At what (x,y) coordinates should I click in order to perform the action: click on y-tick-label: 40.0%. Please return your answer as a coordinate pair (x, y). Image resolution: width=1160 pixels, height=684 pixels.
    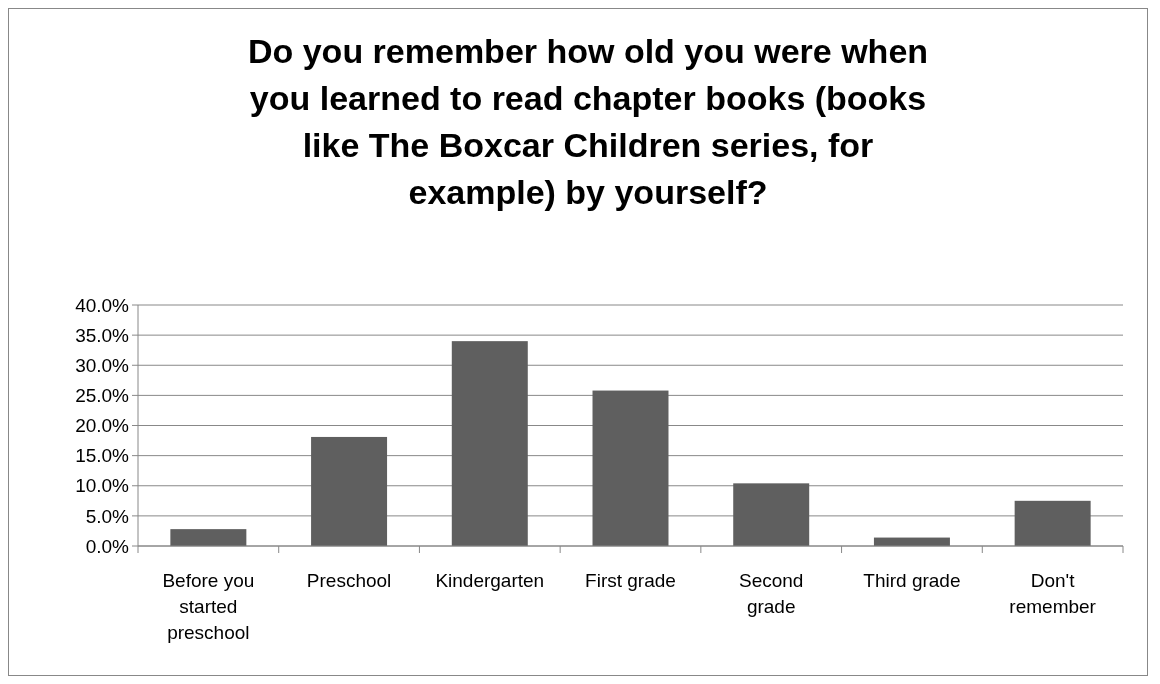
    Looking at the image, I should click on (102, 305).